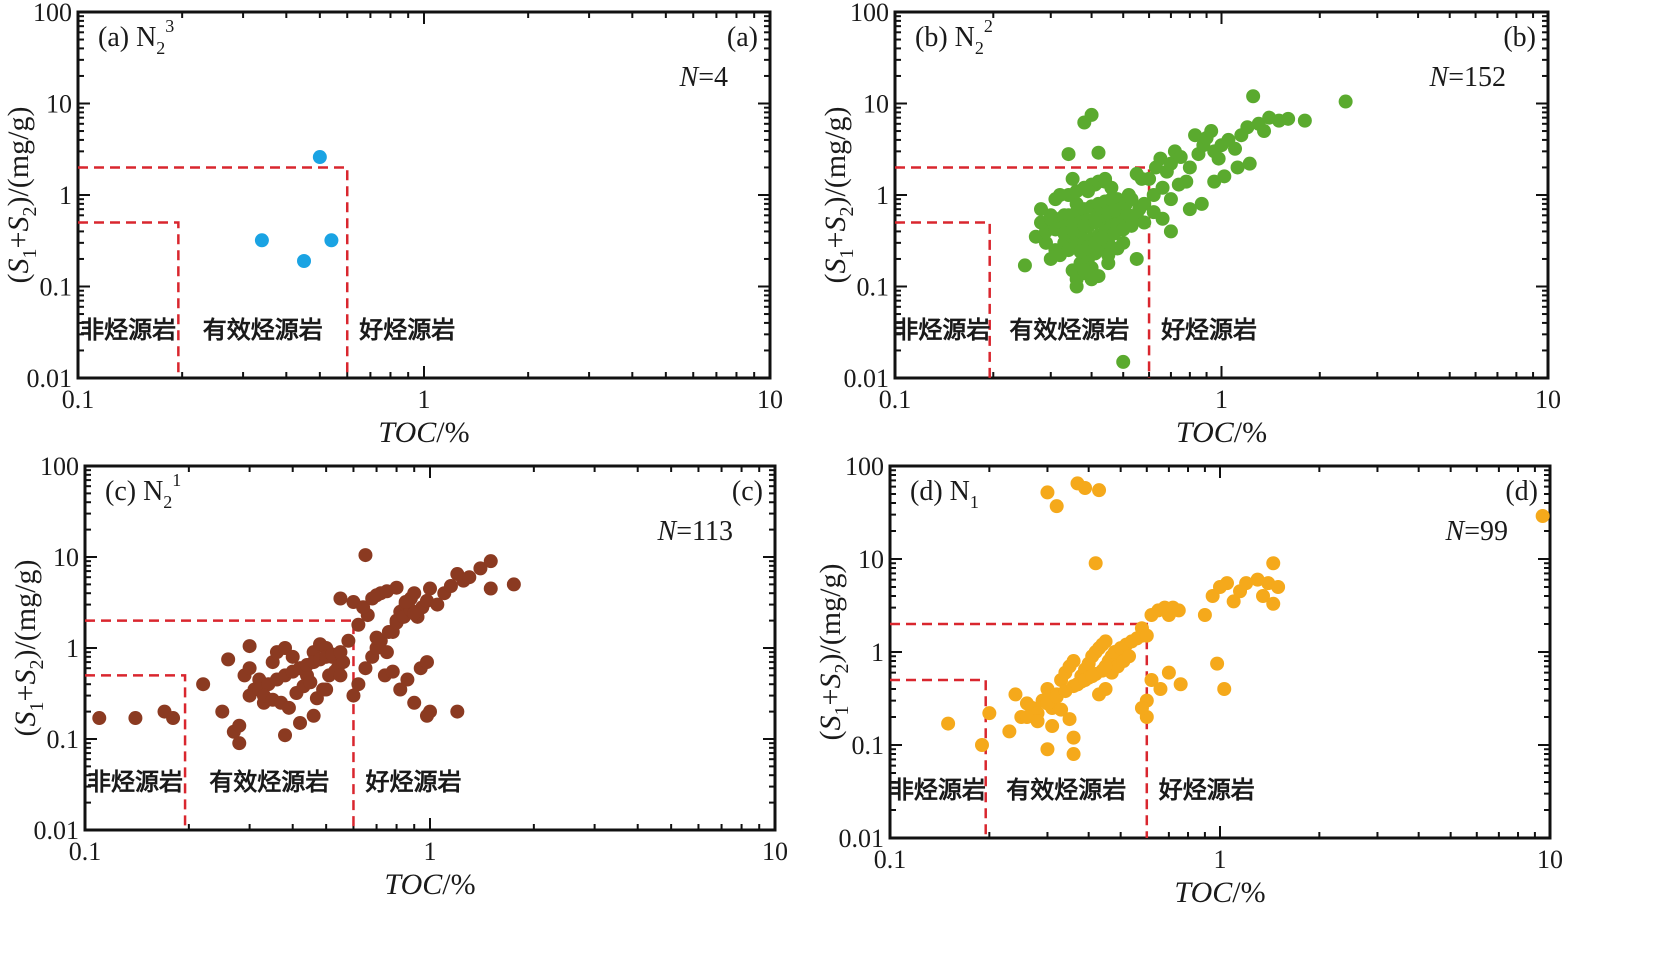 This screenshot has width=1664, height=962. I want to click on corner-label: (b), so click(1519, 37).